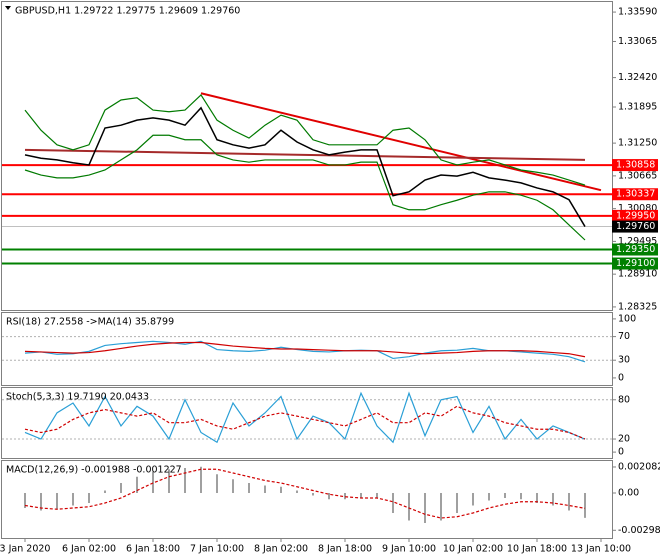  What do you see at coordinates (537, 549) in the screenshot?
I see `x-tick-label: 10 Jan 18:00` at bounding box center [537, 549].